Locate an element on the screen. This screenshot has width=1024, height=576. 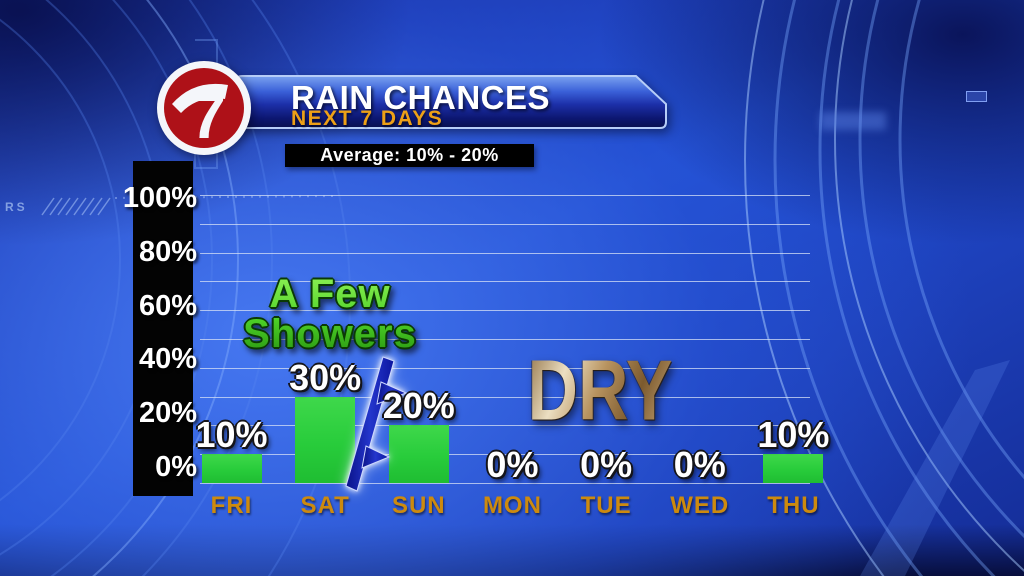
day-label: SAT is located at coordinates (325, 505).